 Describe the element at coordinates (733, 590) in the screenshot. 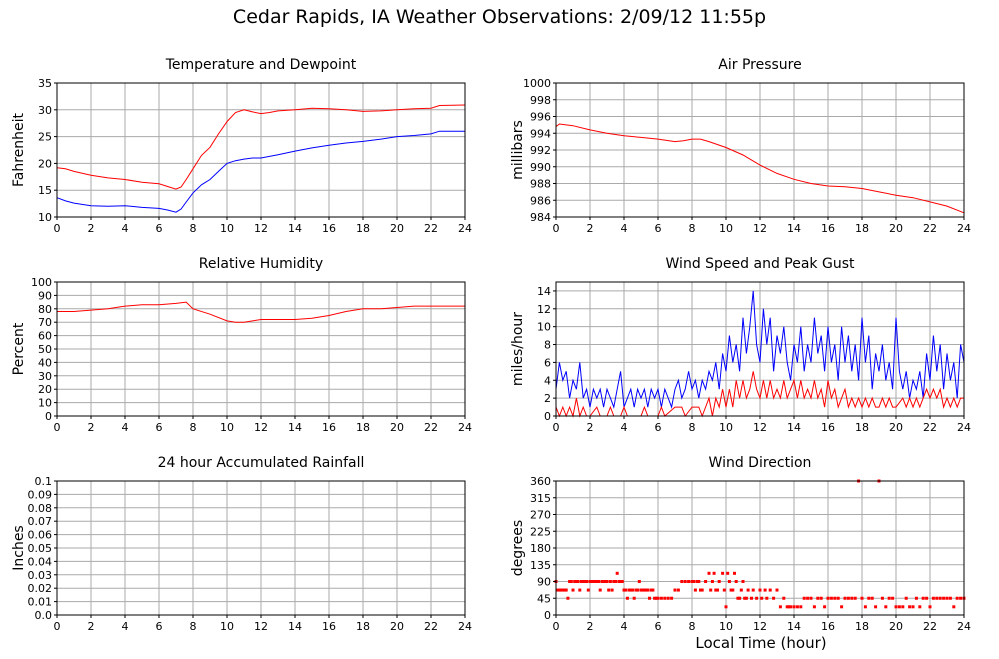

I see `data-point: 10.4, 67` at that location.